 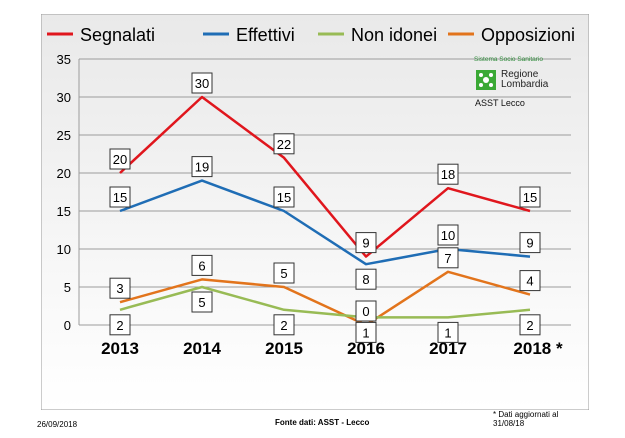 I want to click on legend-item: Segnalati, so click(x=101, y=35).